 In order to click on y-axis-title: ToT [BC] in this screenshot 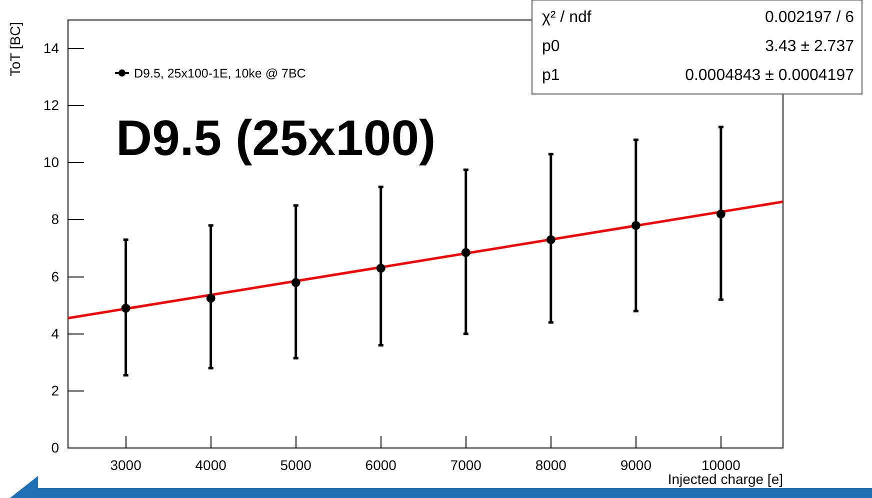, I will do `click(15, 49)`.